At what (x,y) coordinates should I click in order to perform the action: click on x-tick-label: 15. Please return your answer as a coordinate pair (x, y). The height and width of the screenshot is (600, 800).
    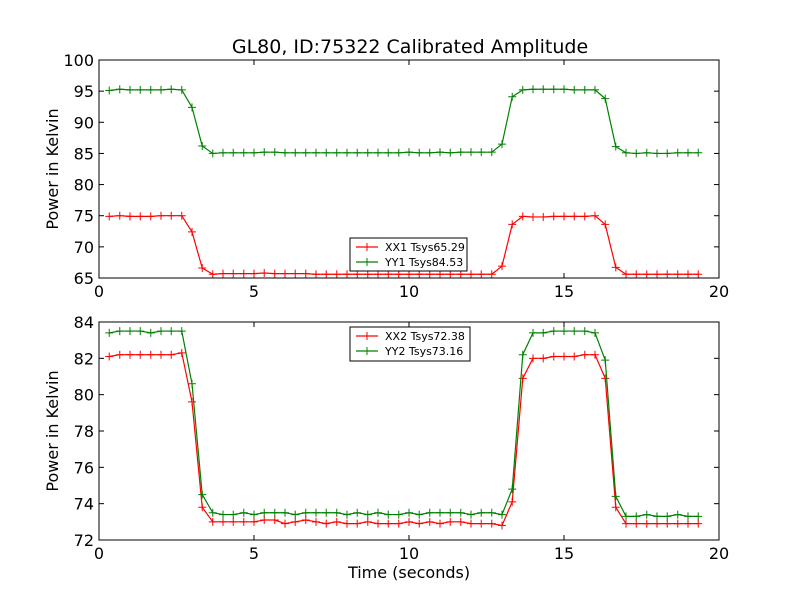
    Looking at the image, I should click on (564, 553).